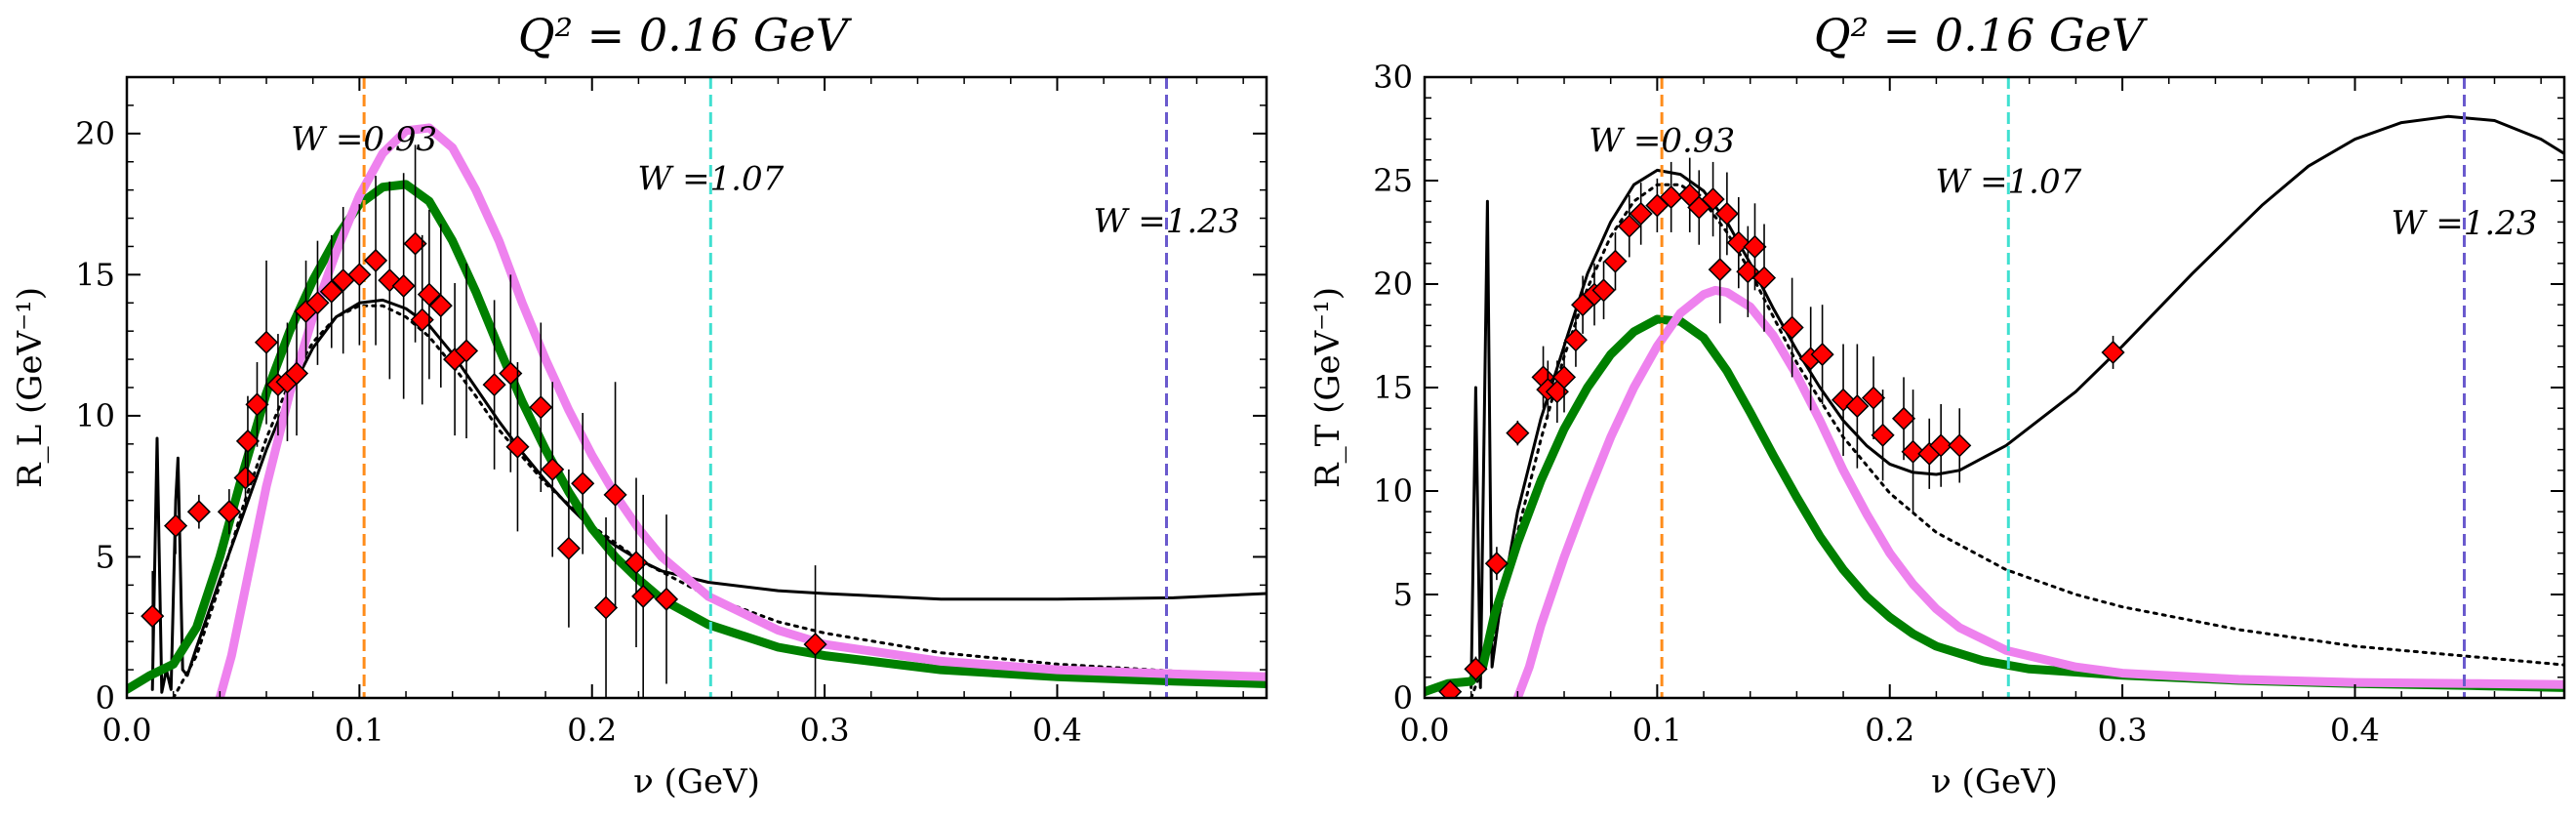  What do you see at coordinates (1889, 730) in the screenshot?
I see `right-x-tick-label: 0.2` at bounding box center [1889, 730].